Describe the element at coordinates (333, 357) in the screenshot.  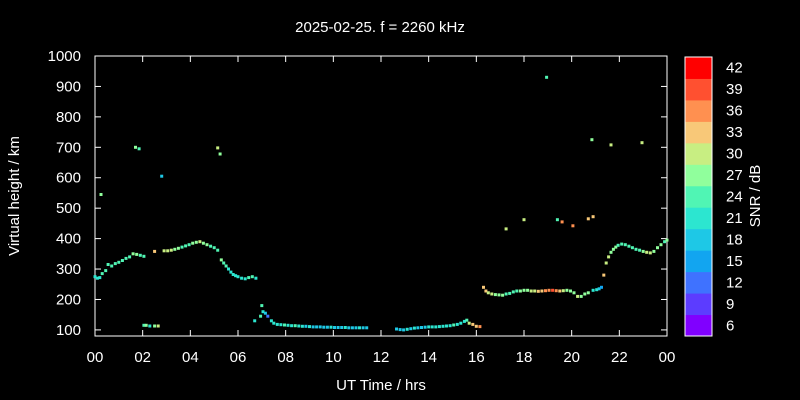
I see `x-tick-label: 10` at that location.